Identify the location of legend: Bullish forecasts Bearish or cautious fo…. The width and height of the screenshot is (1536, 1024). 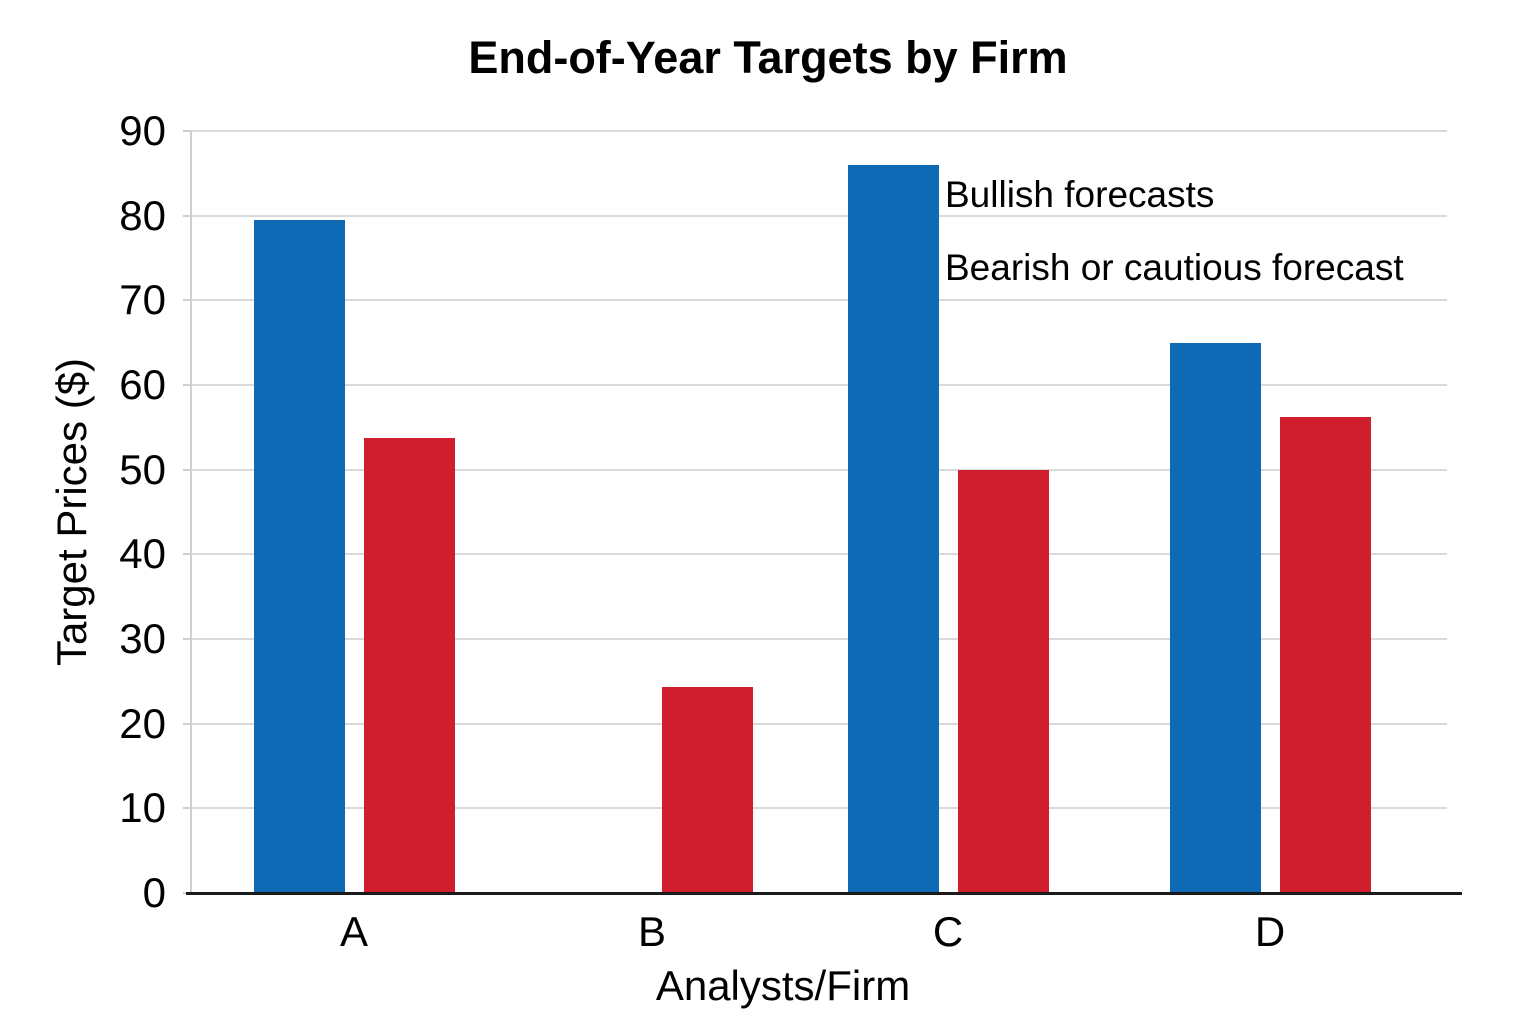
(1174, 231).